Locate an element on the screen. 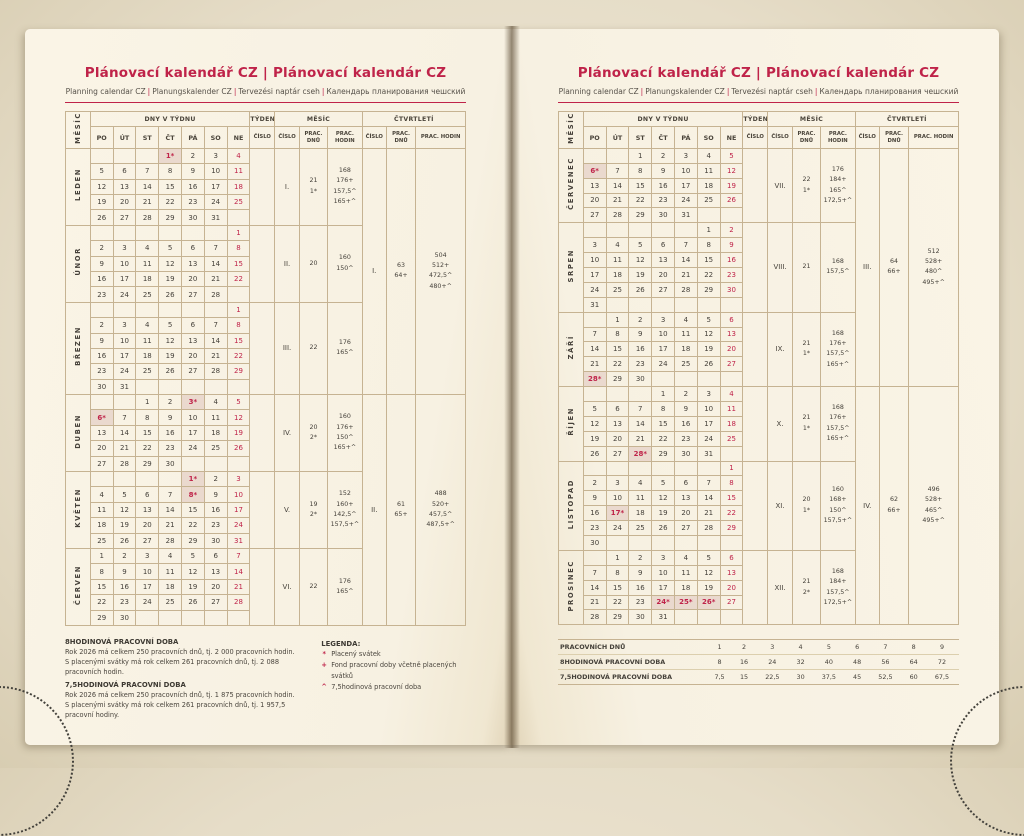  month-name-cell: DUBEN is located at coordinates (78, 433).